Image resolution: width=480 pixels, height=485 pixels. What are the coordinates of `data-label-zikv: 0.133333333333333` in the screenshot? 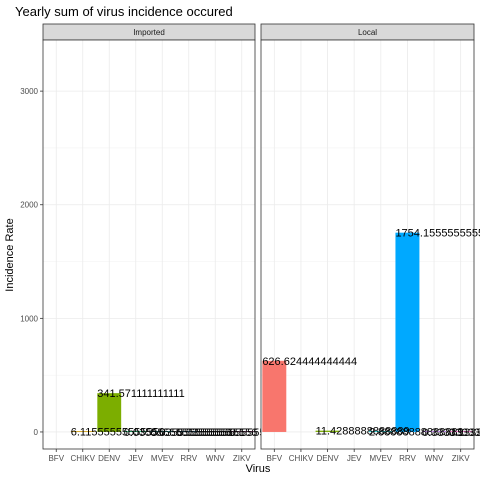 It's located at (464, 433).